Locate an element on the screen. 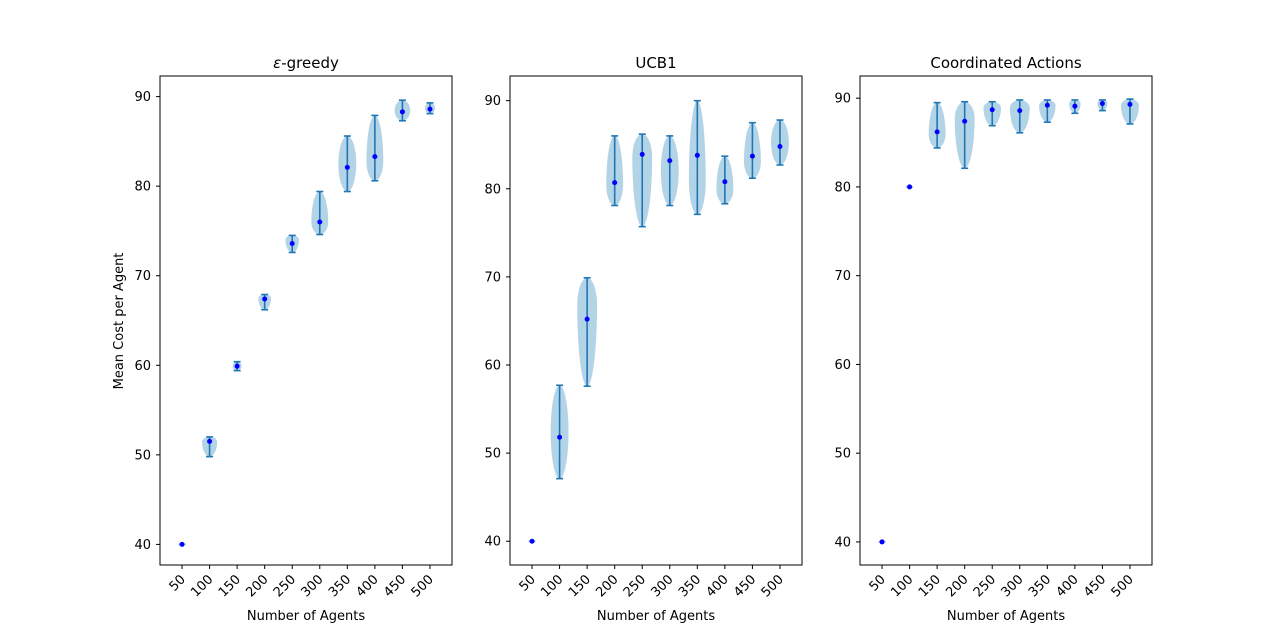  chart-title: ε-greedy is located at coordinates (306, 63).